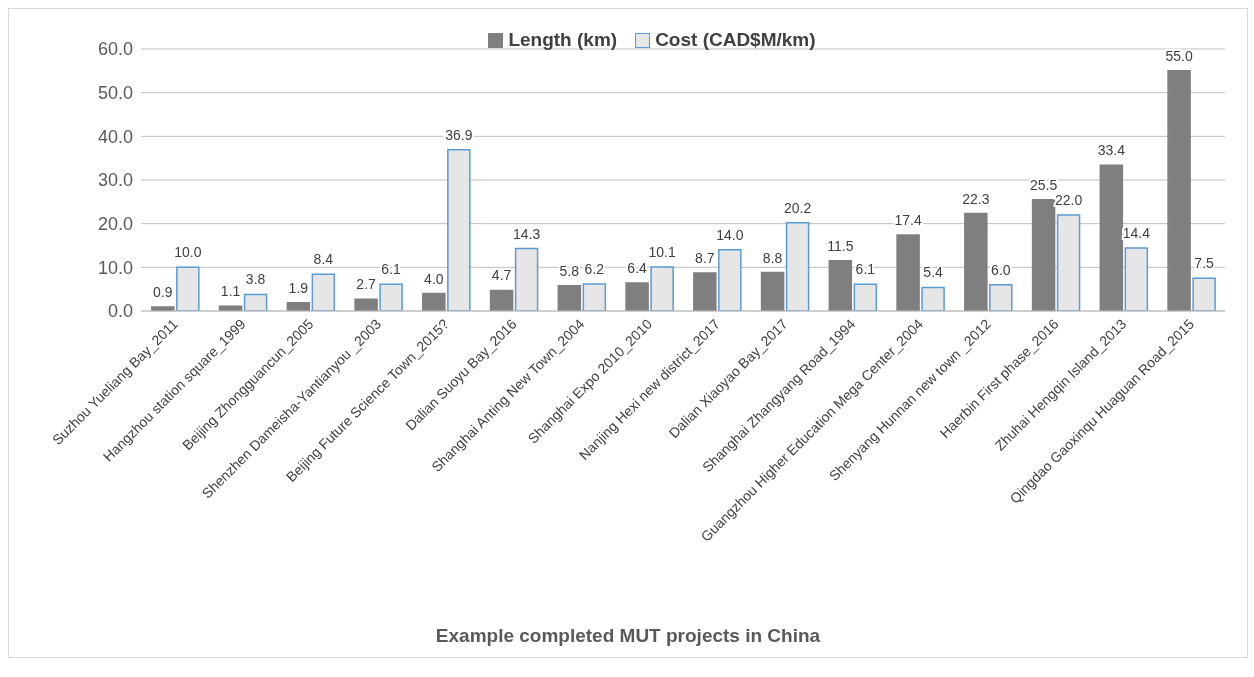  I want to click on data-label: 4.7, so click(501, 275).